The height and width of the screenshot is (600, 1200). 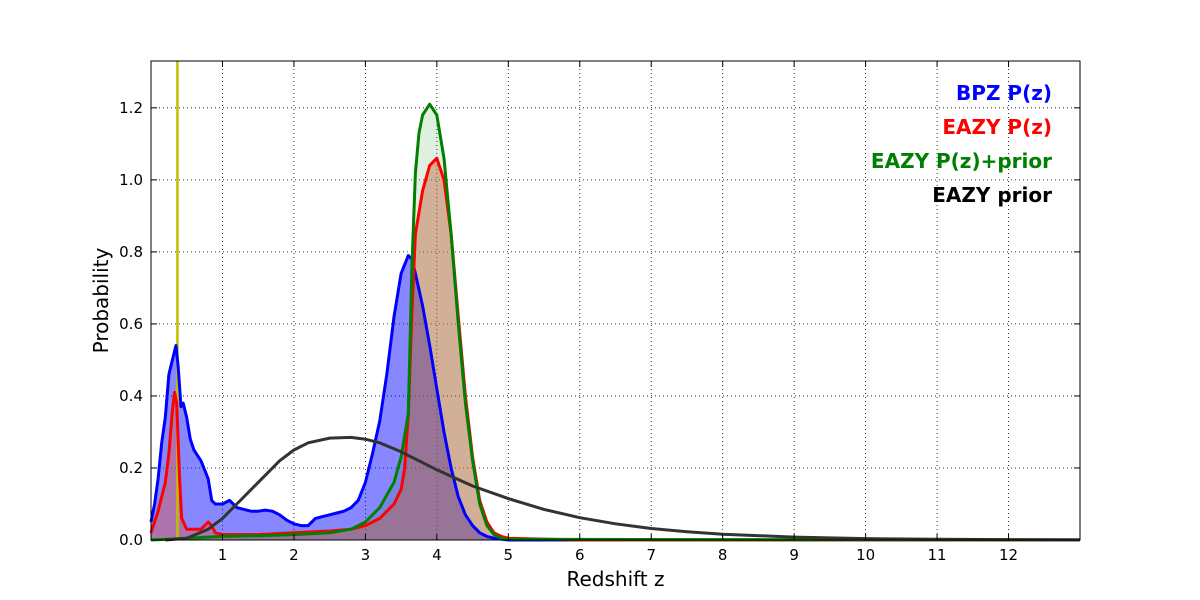 What do you see at coordinates (865, 555) in the screenshot?
I see `x-tick-label: 10` at bounding box center [865, 555].